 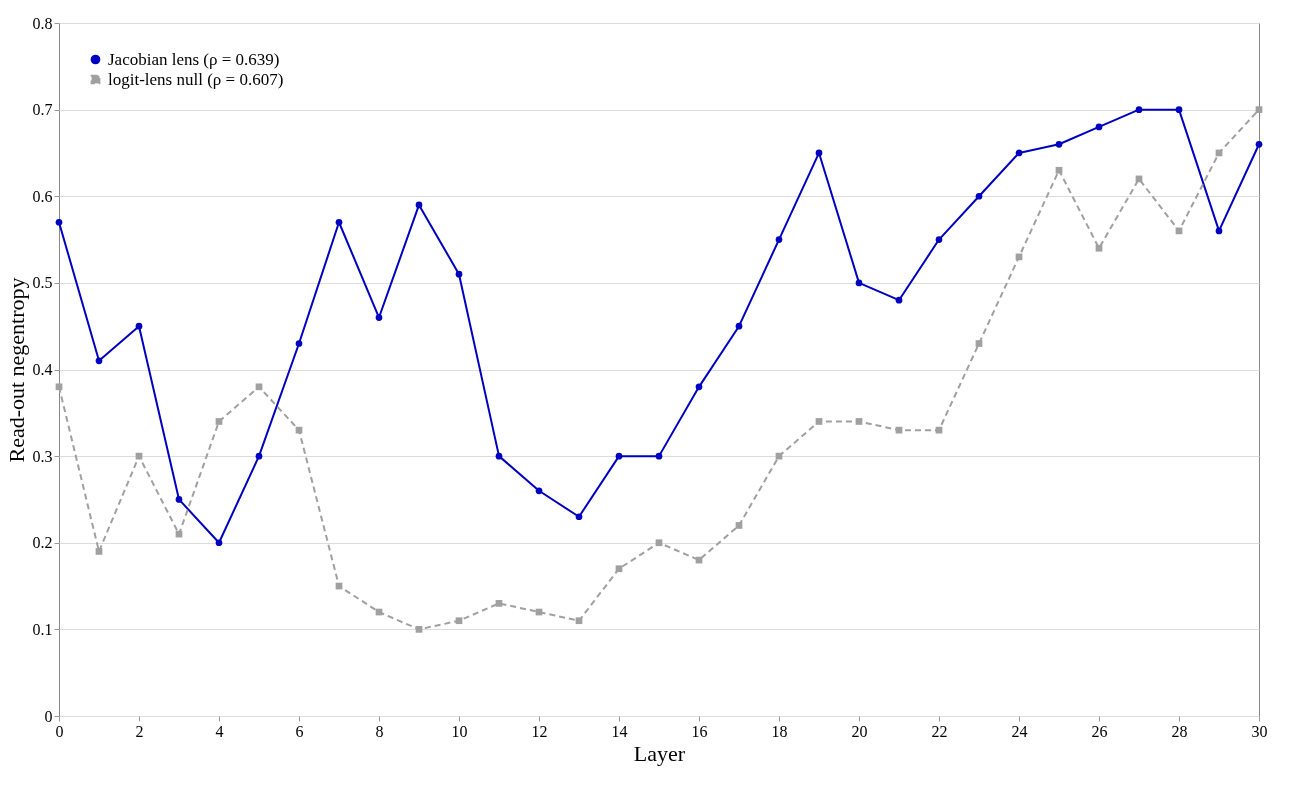 What do you see at coordinates (42, 110) in the screenshot?
I see `y-tick-label: 0.7` at bounding box center [42, 110].